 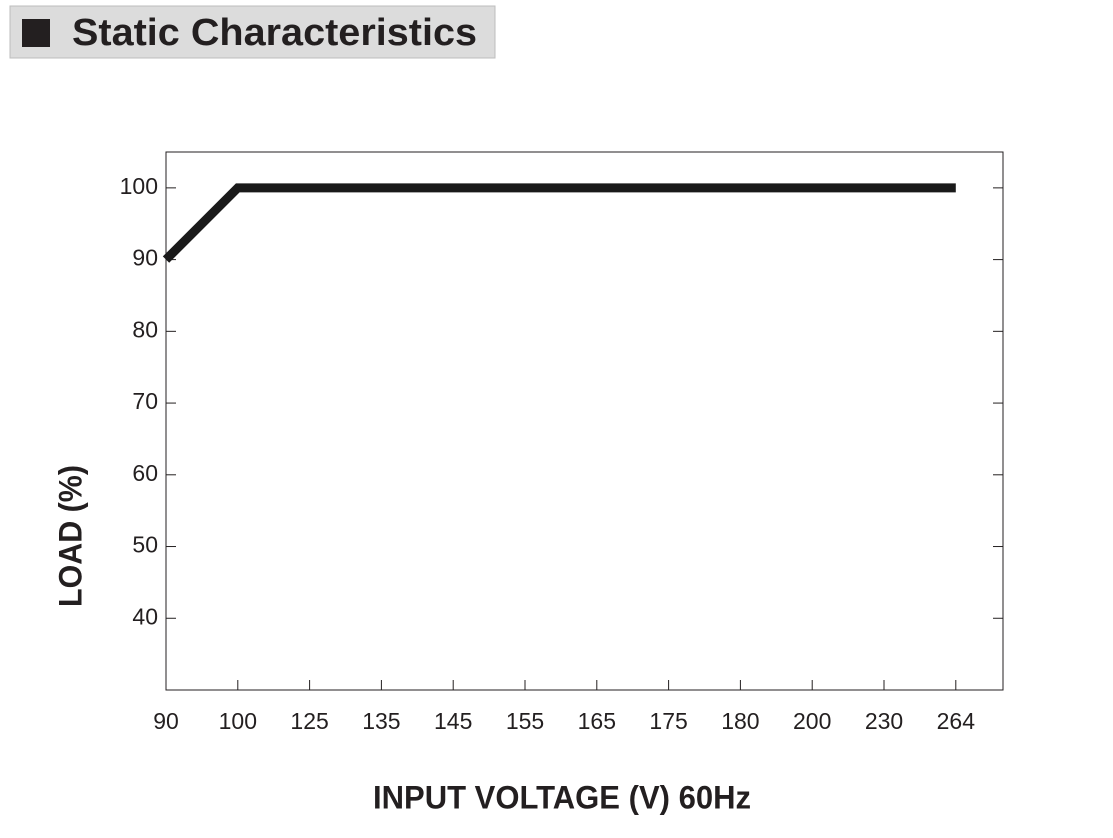 I want to click on x-tick-label: 145, so click(x=453, y=721).